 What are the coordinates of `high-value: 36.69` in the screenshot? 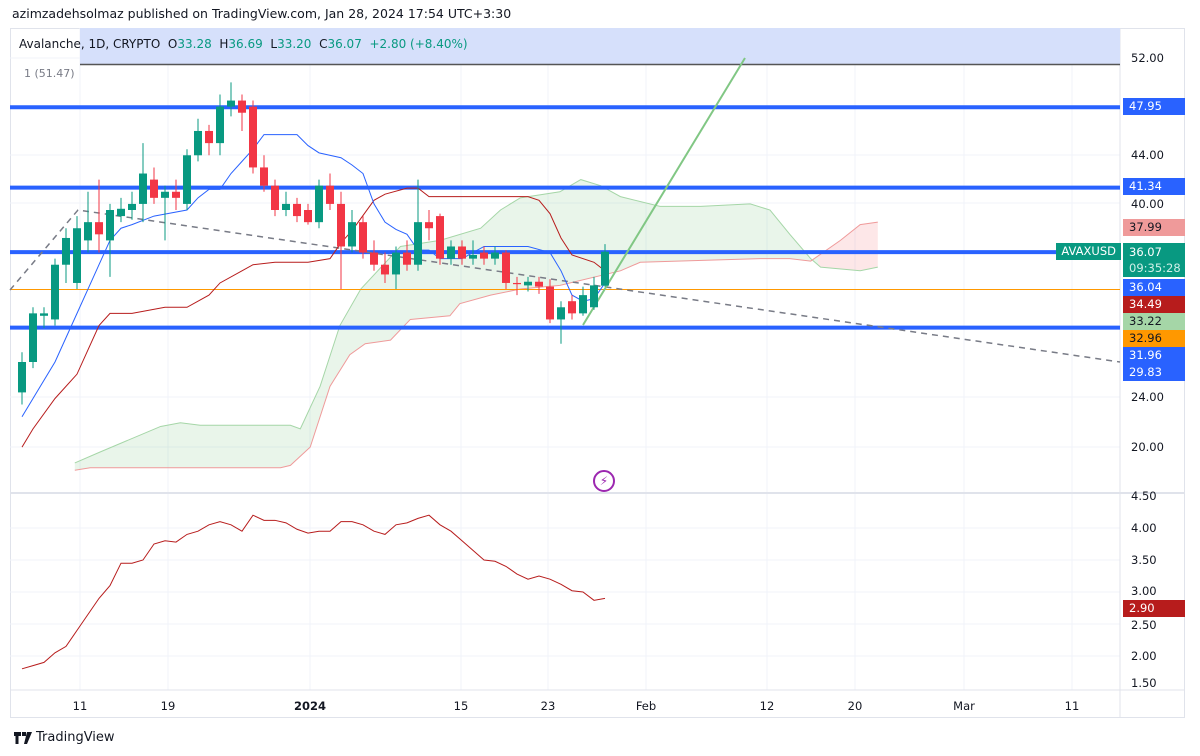 It's located at (245, 44).